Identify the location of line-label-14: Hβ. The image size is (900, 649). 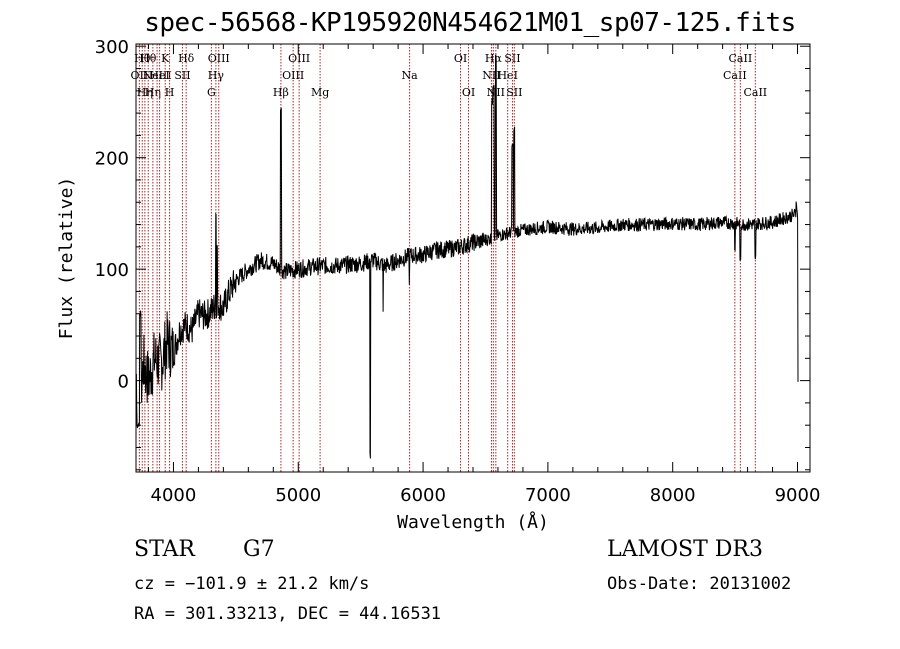
(281, 92).